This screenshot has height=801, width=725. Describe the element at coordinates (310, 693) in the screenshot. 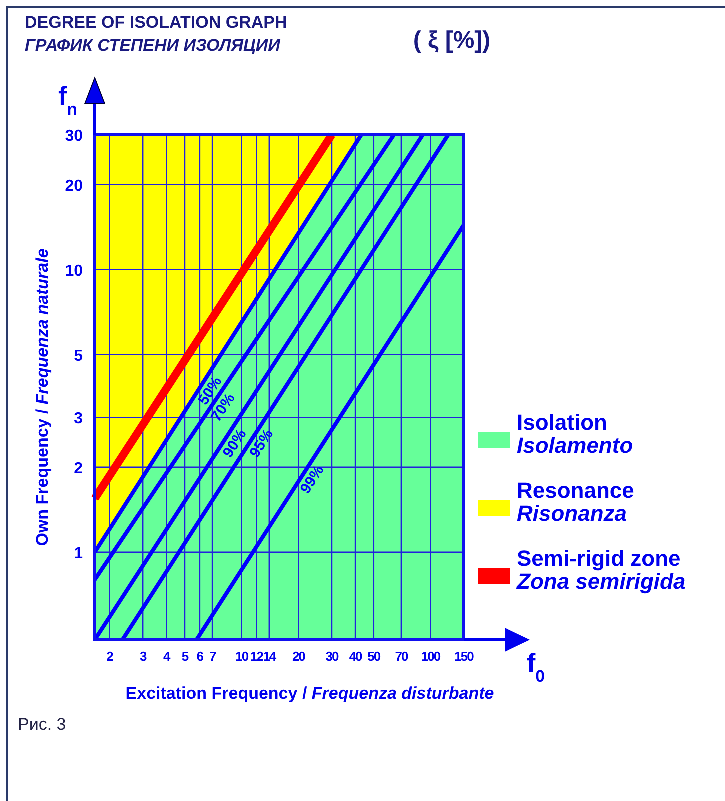

I see `x-axis-title: Excitation Frequency / Frequenza disturbante` at that location.